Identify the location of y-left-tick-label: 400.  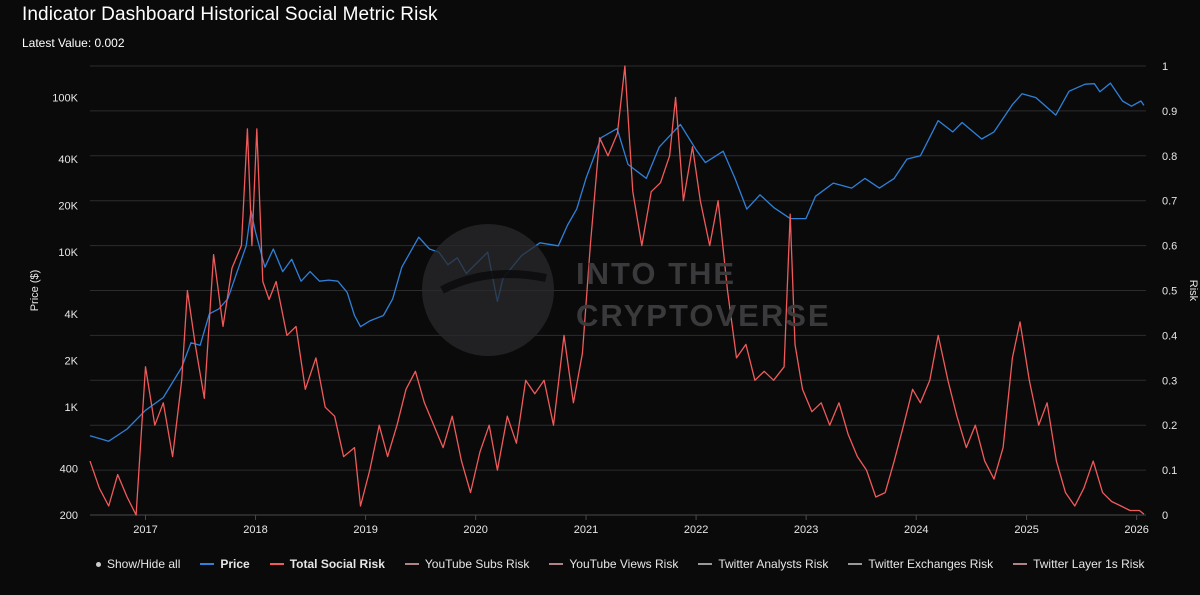
(69, 469).